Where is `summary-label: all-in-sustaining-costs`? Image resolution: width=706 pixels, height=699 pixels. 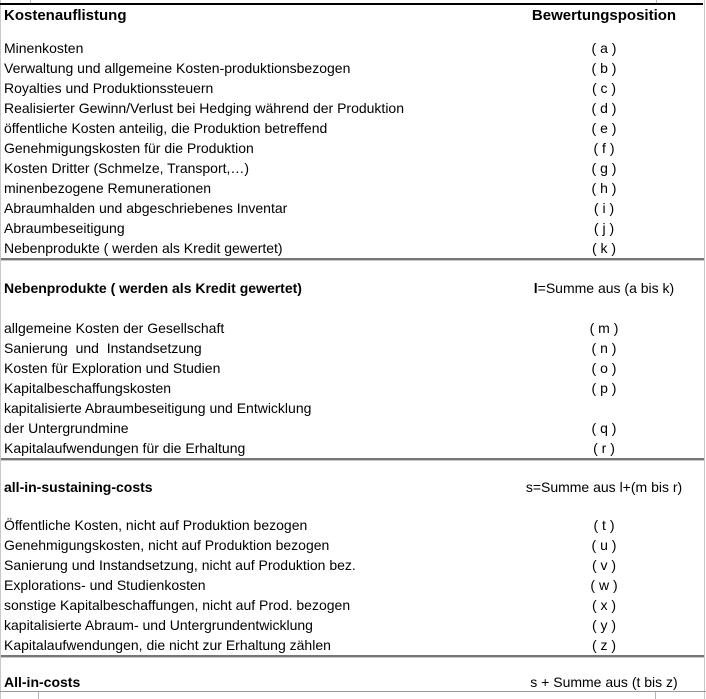
summary-label: all-in-sustaining-costs is located at coordinates (78, 487).